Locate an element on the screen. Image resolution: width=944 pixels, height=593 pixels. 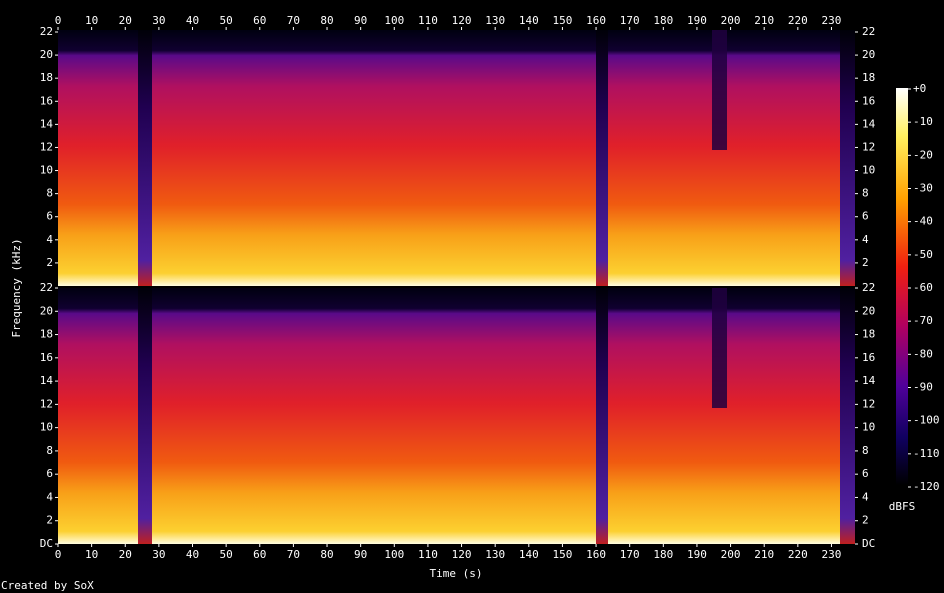
colorbar-tick-label: -50 is located at coordinates (923, 254).